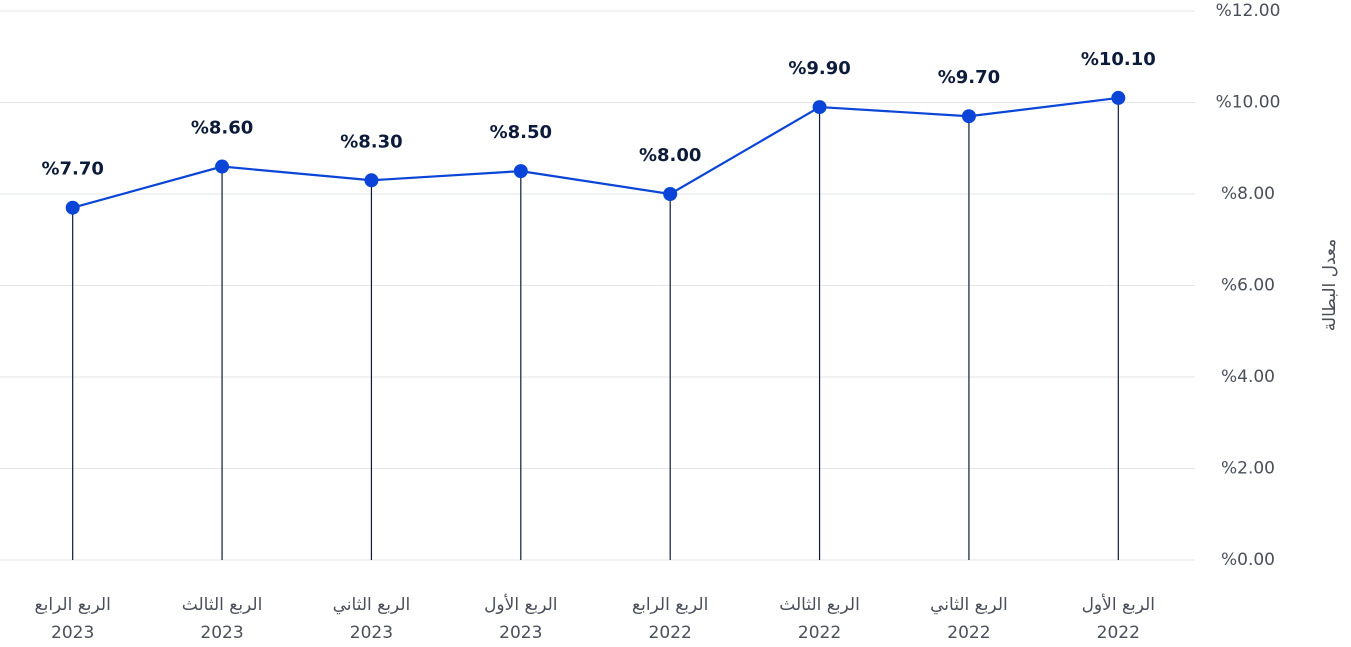  Describe the element at coordinates (595, 152) in the screenshot. I see `line` at that location.